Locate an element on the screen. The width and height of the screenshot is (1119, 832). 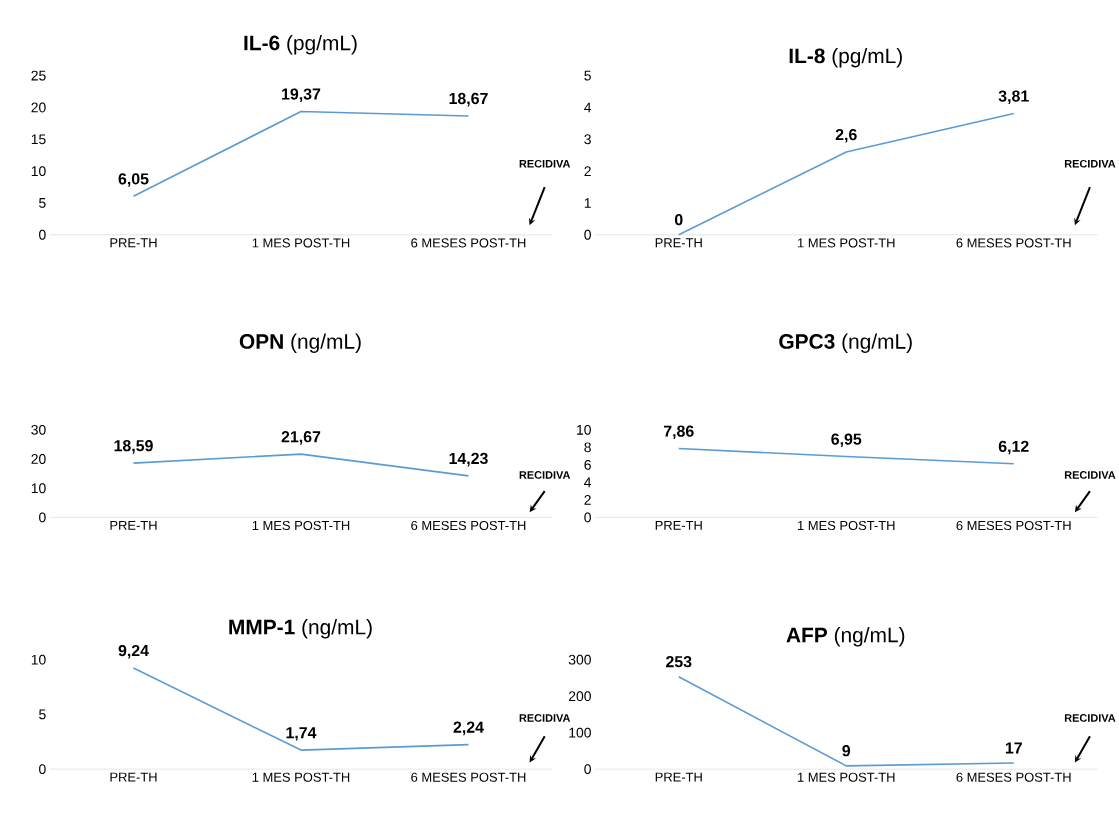
data-label: 17 is located at coordinates (1013, 748).